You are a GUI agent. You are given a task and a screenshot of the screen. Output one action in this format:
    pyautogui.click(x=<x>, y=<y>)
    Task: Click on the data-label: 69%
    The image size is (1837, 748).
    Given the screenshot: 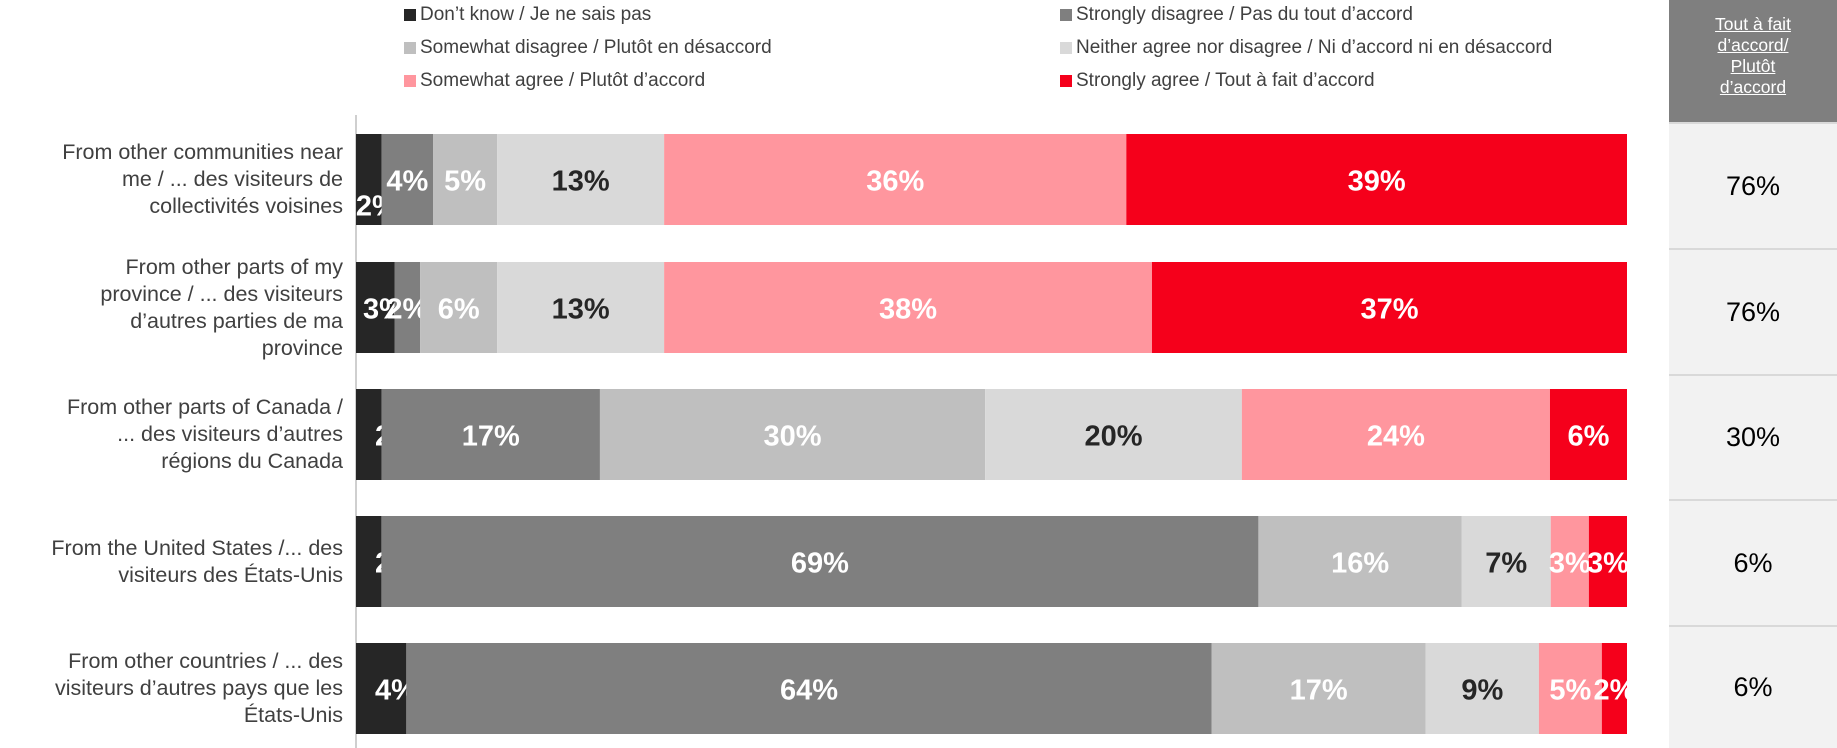 What is the action you would take?
    pyautogui.click(x=820, y=564)
    